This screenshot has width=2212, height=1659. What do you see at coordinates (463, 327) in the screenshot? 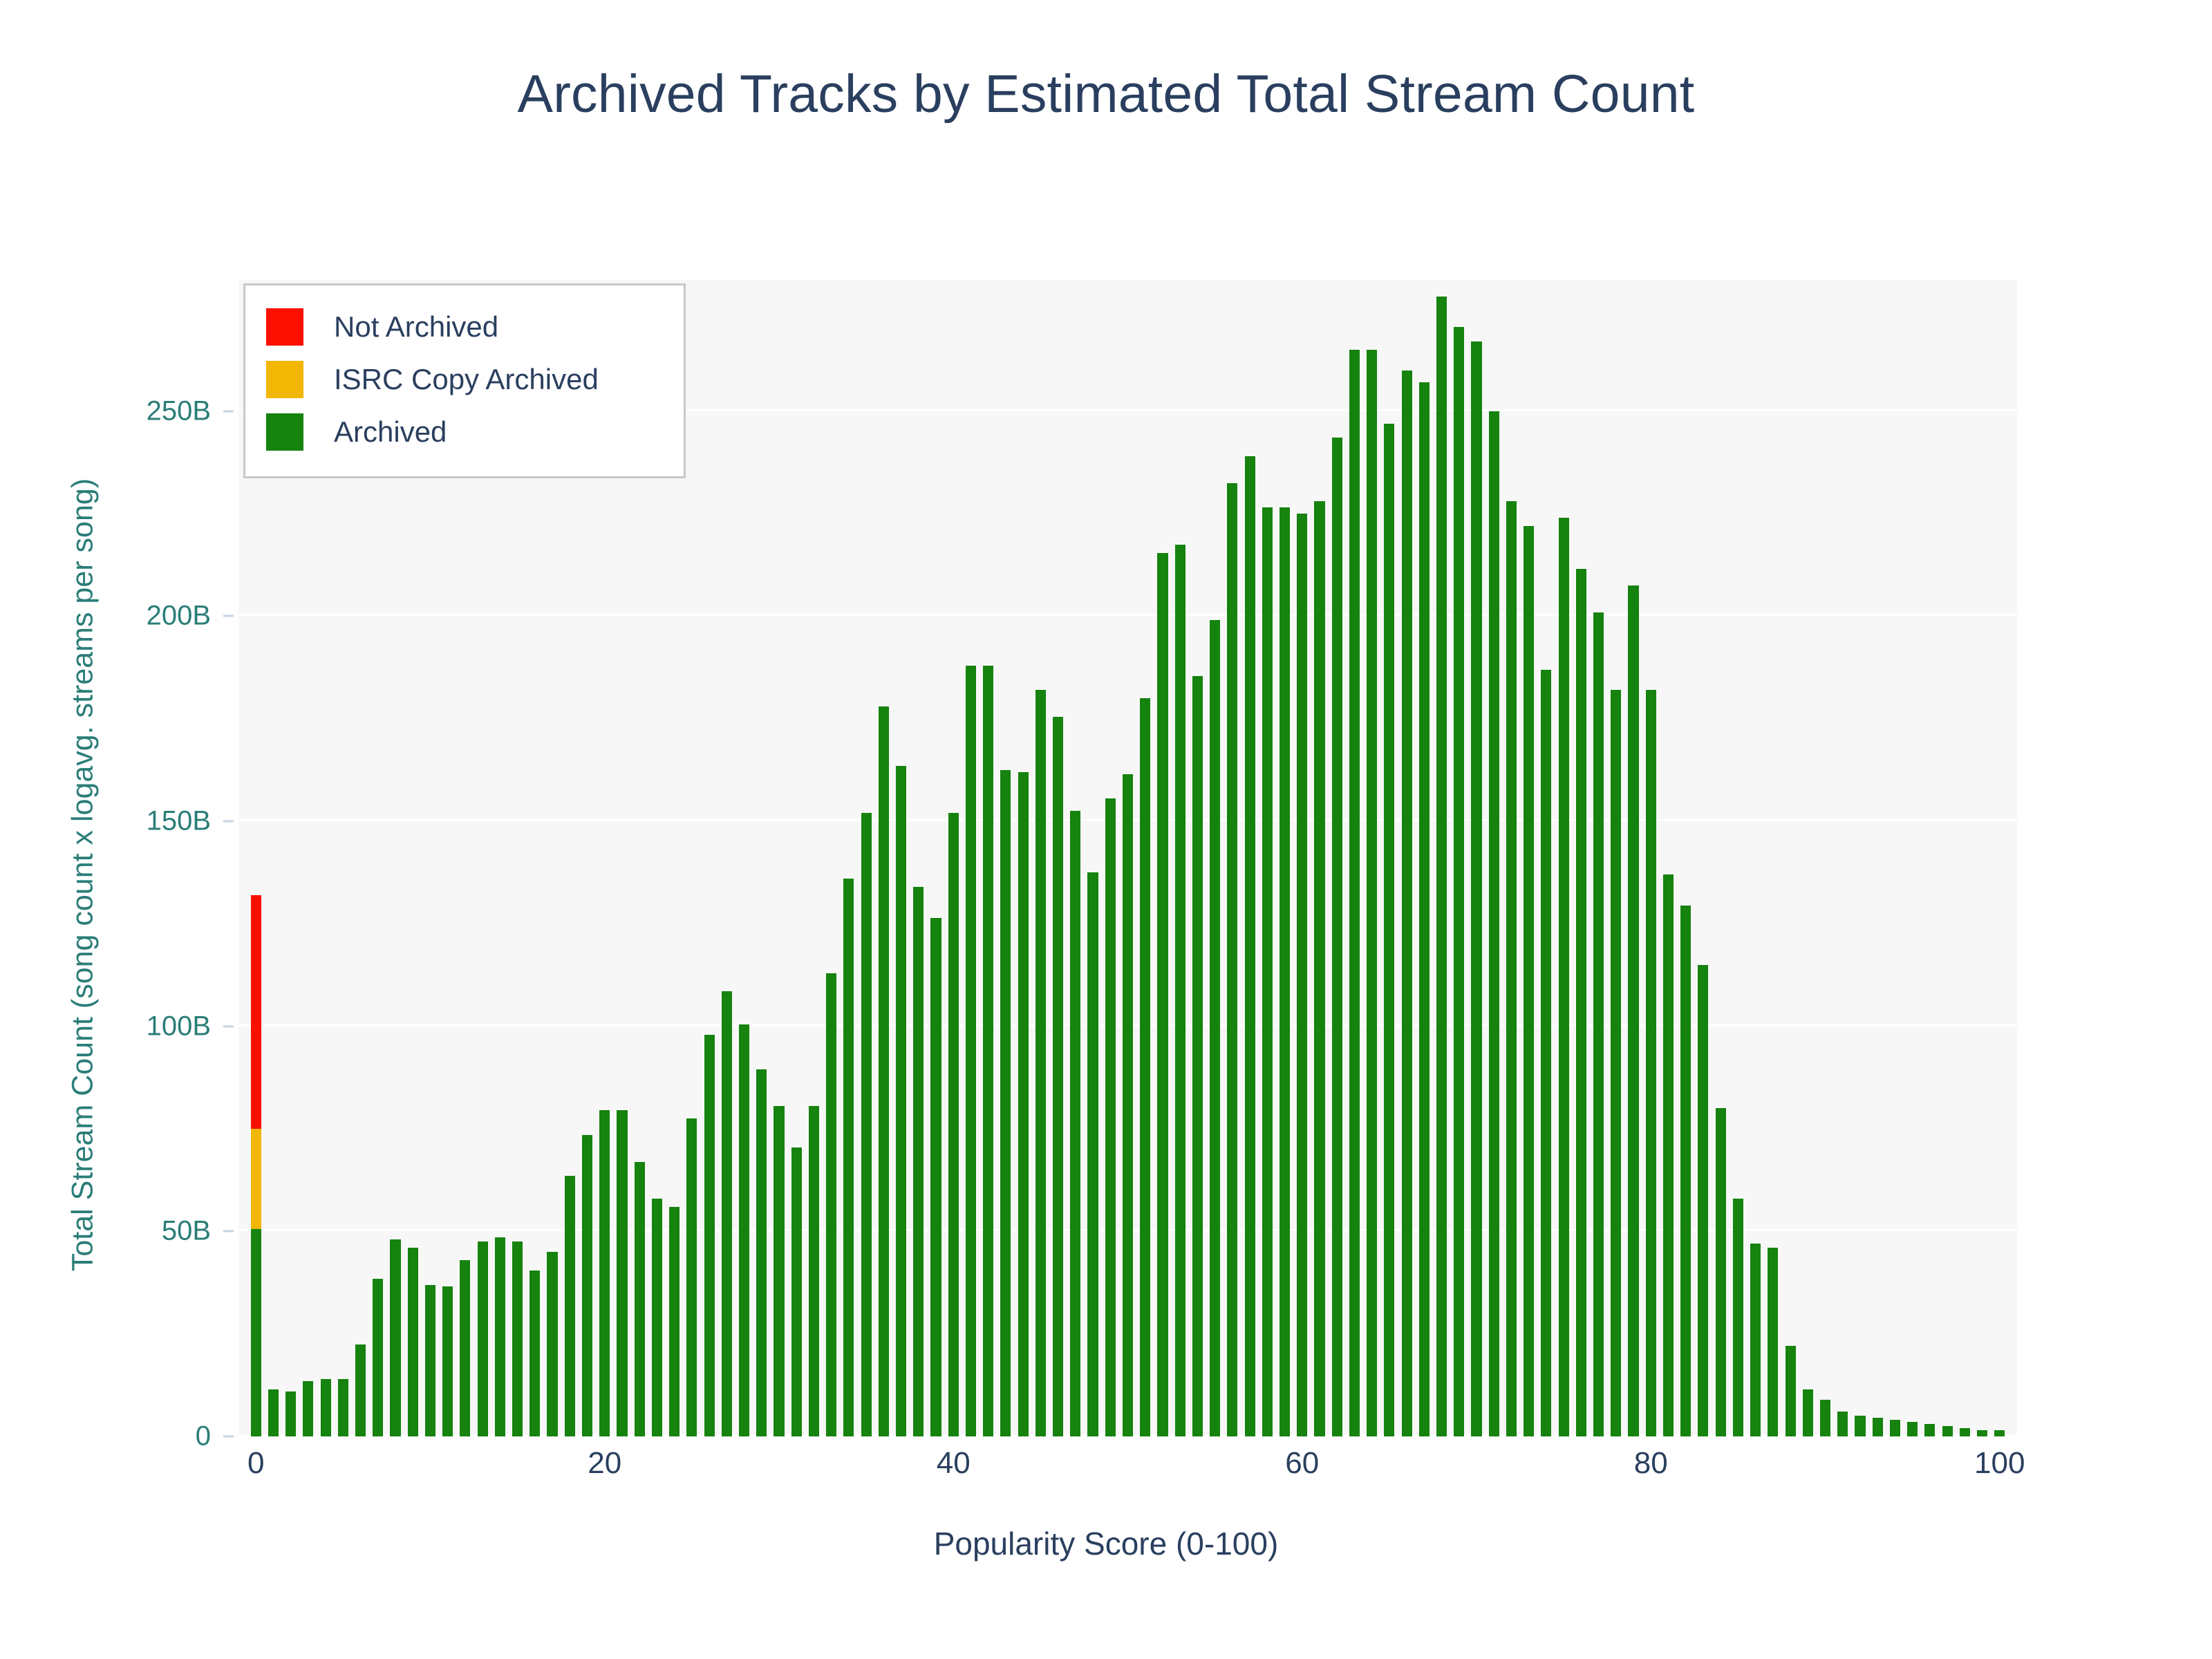
I see `legend-item: Not Archived` at bounding box center [463, 327].